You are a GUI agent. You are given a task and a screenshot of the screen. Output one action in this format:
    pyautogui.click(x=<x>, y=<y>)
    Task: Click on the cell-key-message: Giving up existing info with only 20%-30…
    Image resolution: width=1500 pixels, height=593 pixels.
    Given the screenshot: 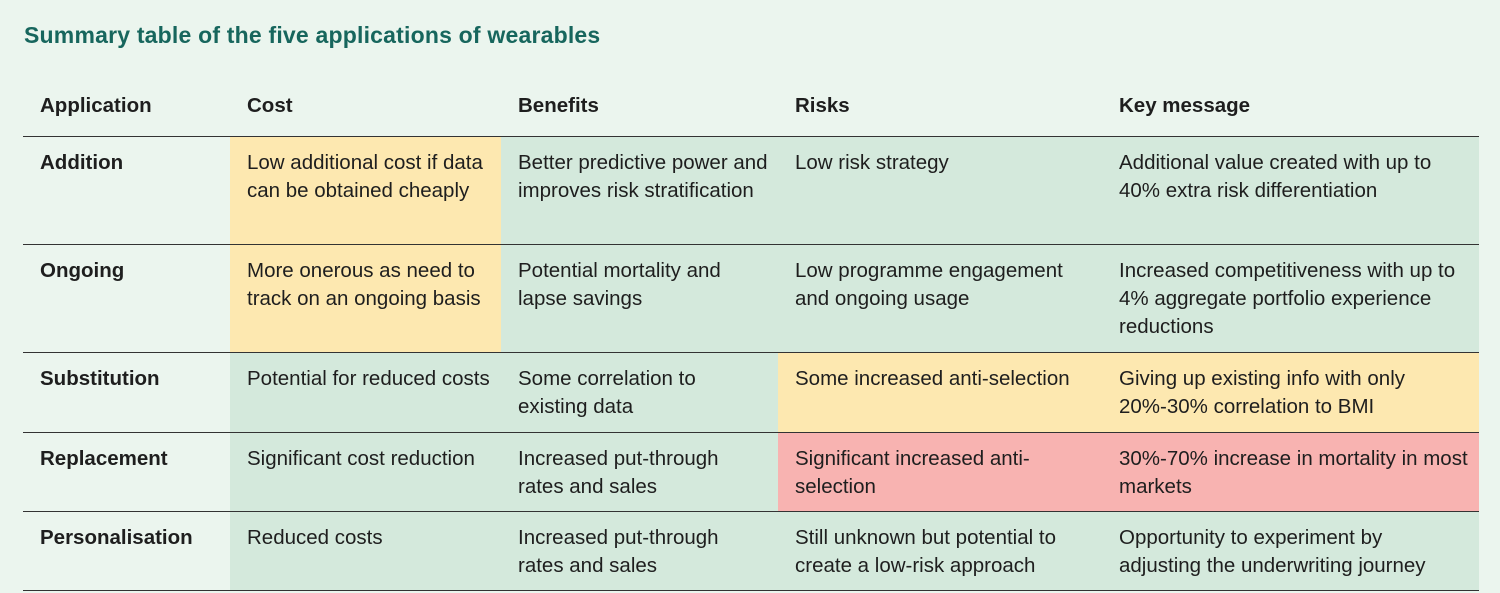 What is the action you would take?
    pyautogui.click(x=1290, y=392)
    